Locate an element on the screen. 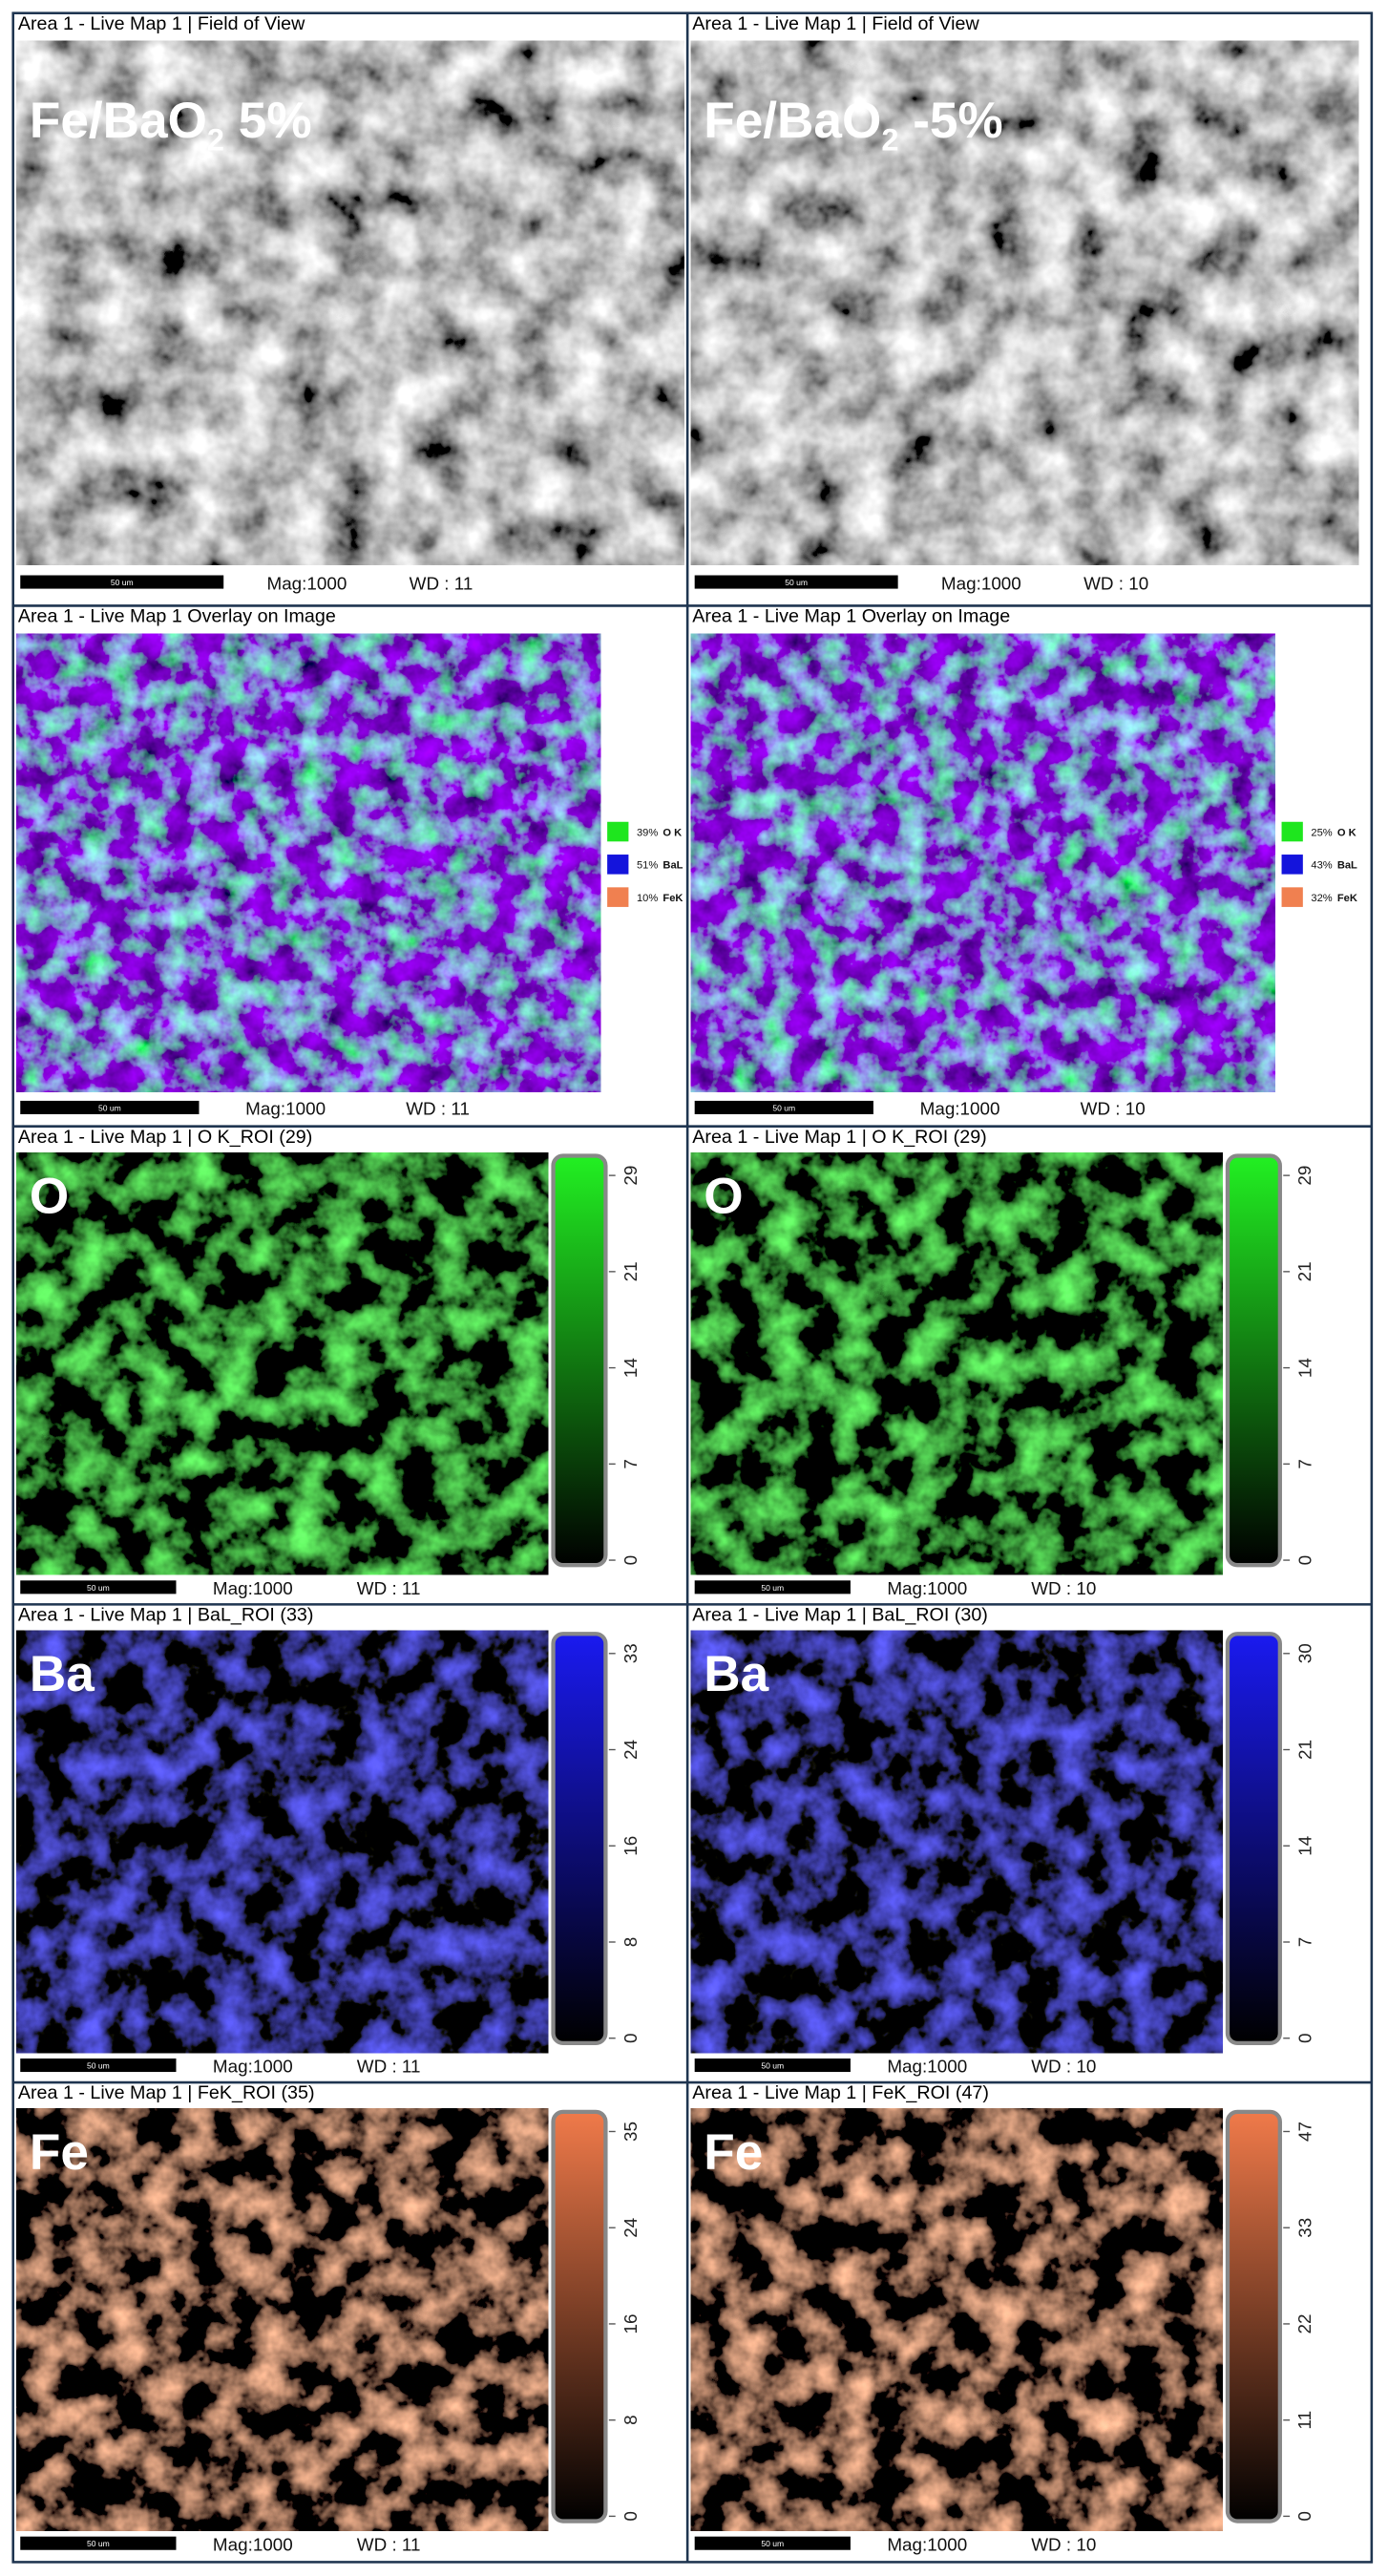 This screenshot has width=1388, height=2576. sem-image is located at coordinates (1024, 302).